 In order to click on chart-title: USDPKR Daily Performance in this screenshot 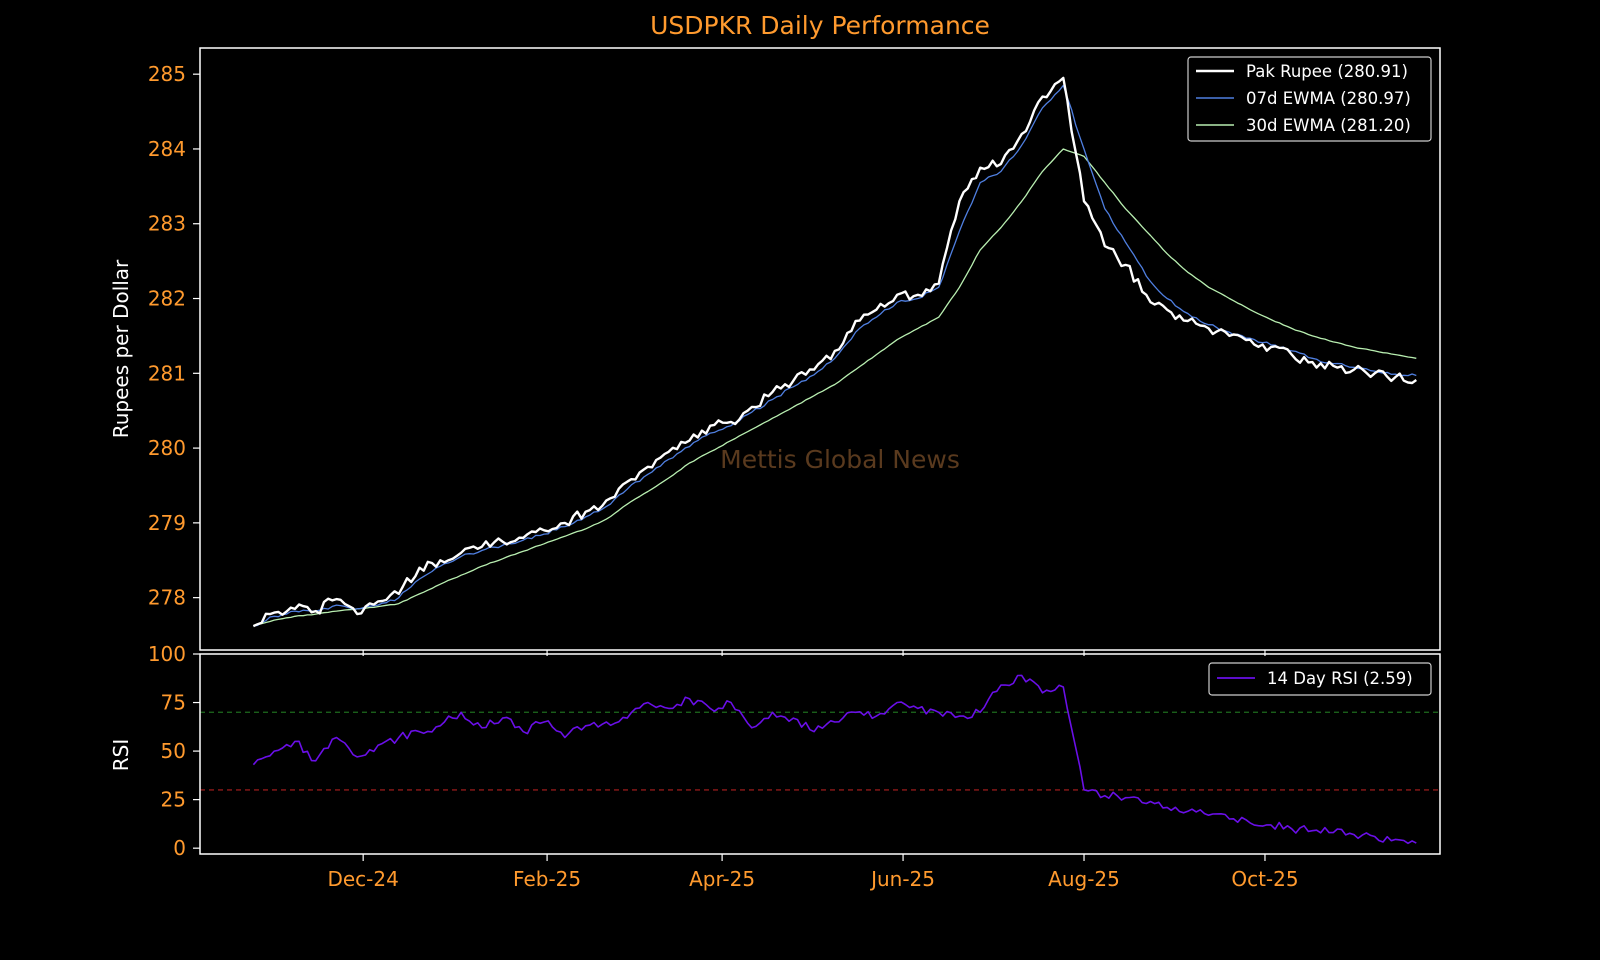, I will do `click(820, 25)`.